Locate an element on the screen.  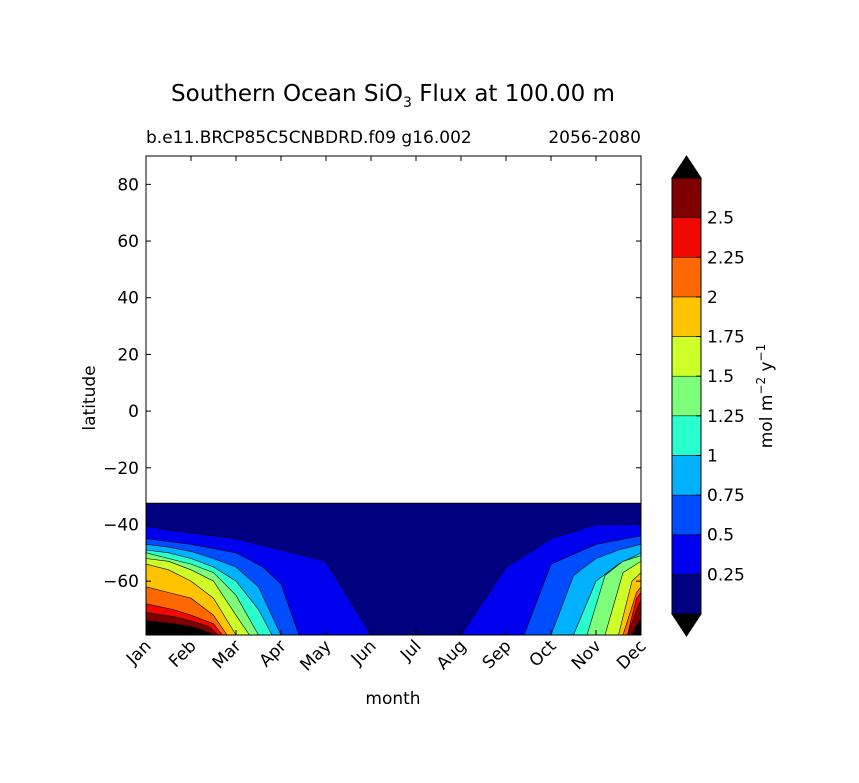
contour-fill-2.75 is located at coordinates (393, 620).